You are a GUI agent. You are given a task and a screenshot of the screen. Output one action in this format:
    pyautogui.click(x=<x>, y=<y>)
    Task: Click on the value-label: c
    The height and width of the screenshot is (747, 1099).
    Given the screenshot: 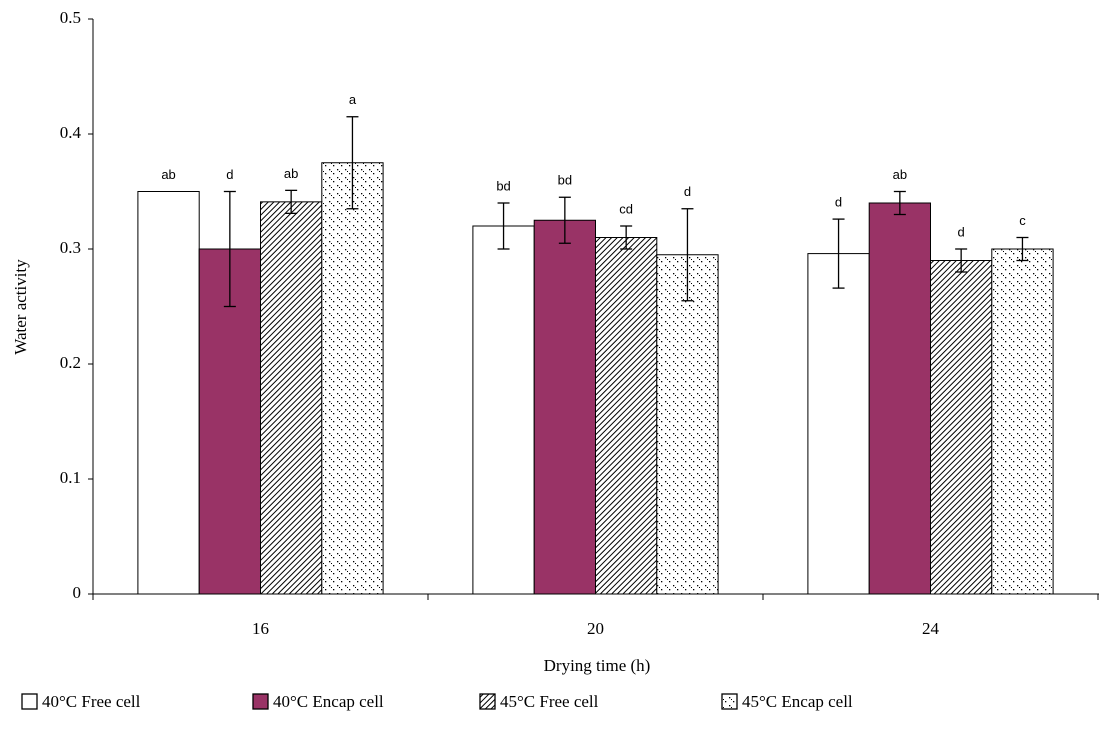 What is the action you would take?
    pyautogui.click(x=1022, y=220)
    